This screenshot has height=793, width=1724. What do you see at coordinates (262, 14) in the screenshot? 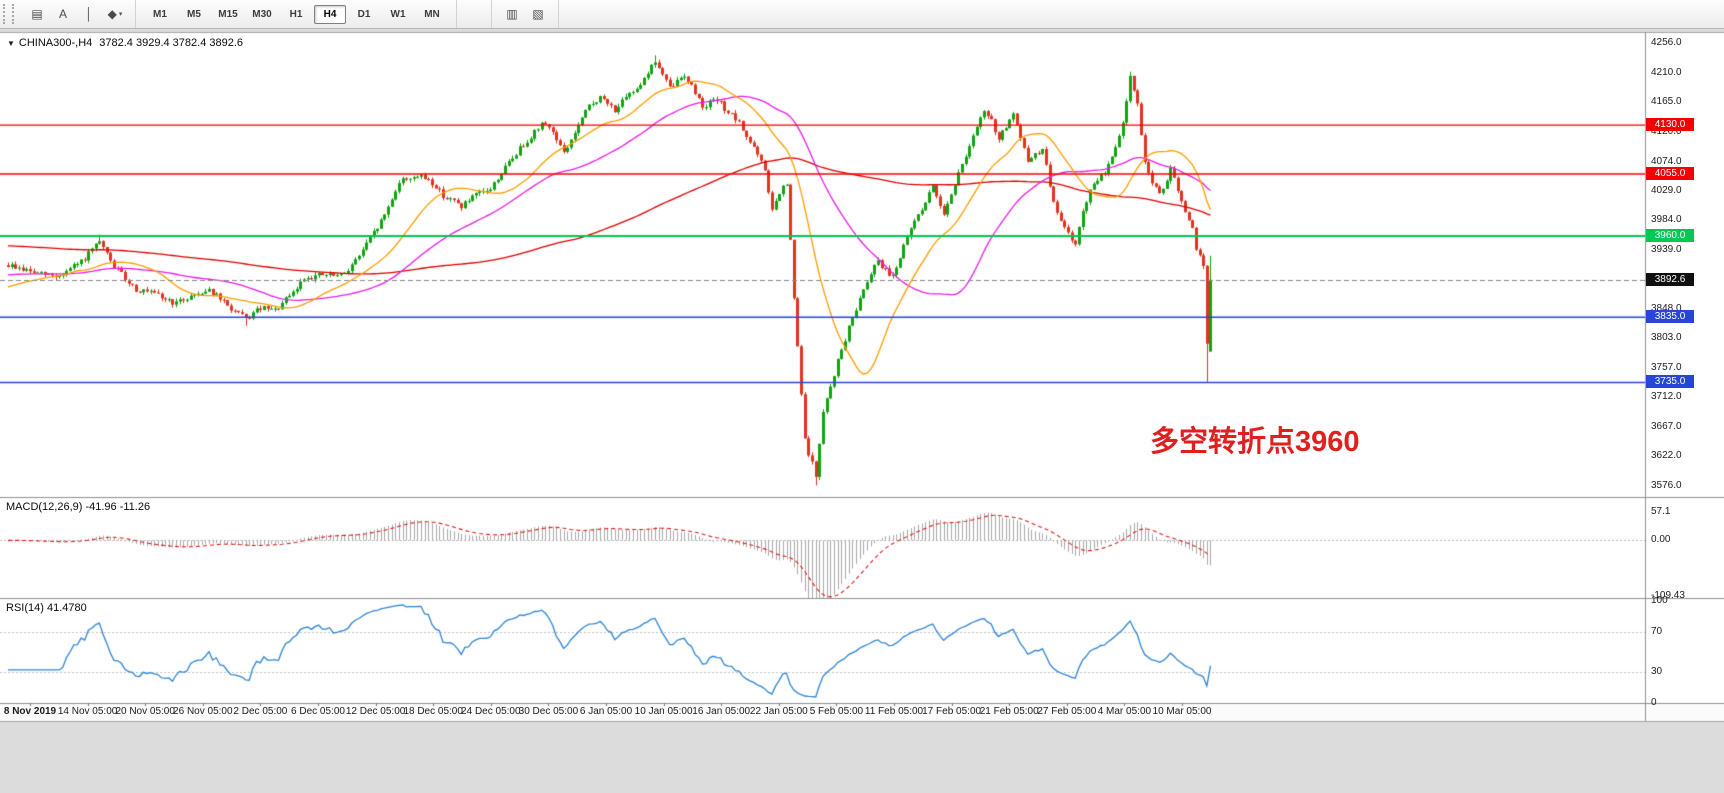
I see `timeframe-m30-button: M30` at bounding box center [262, 14].